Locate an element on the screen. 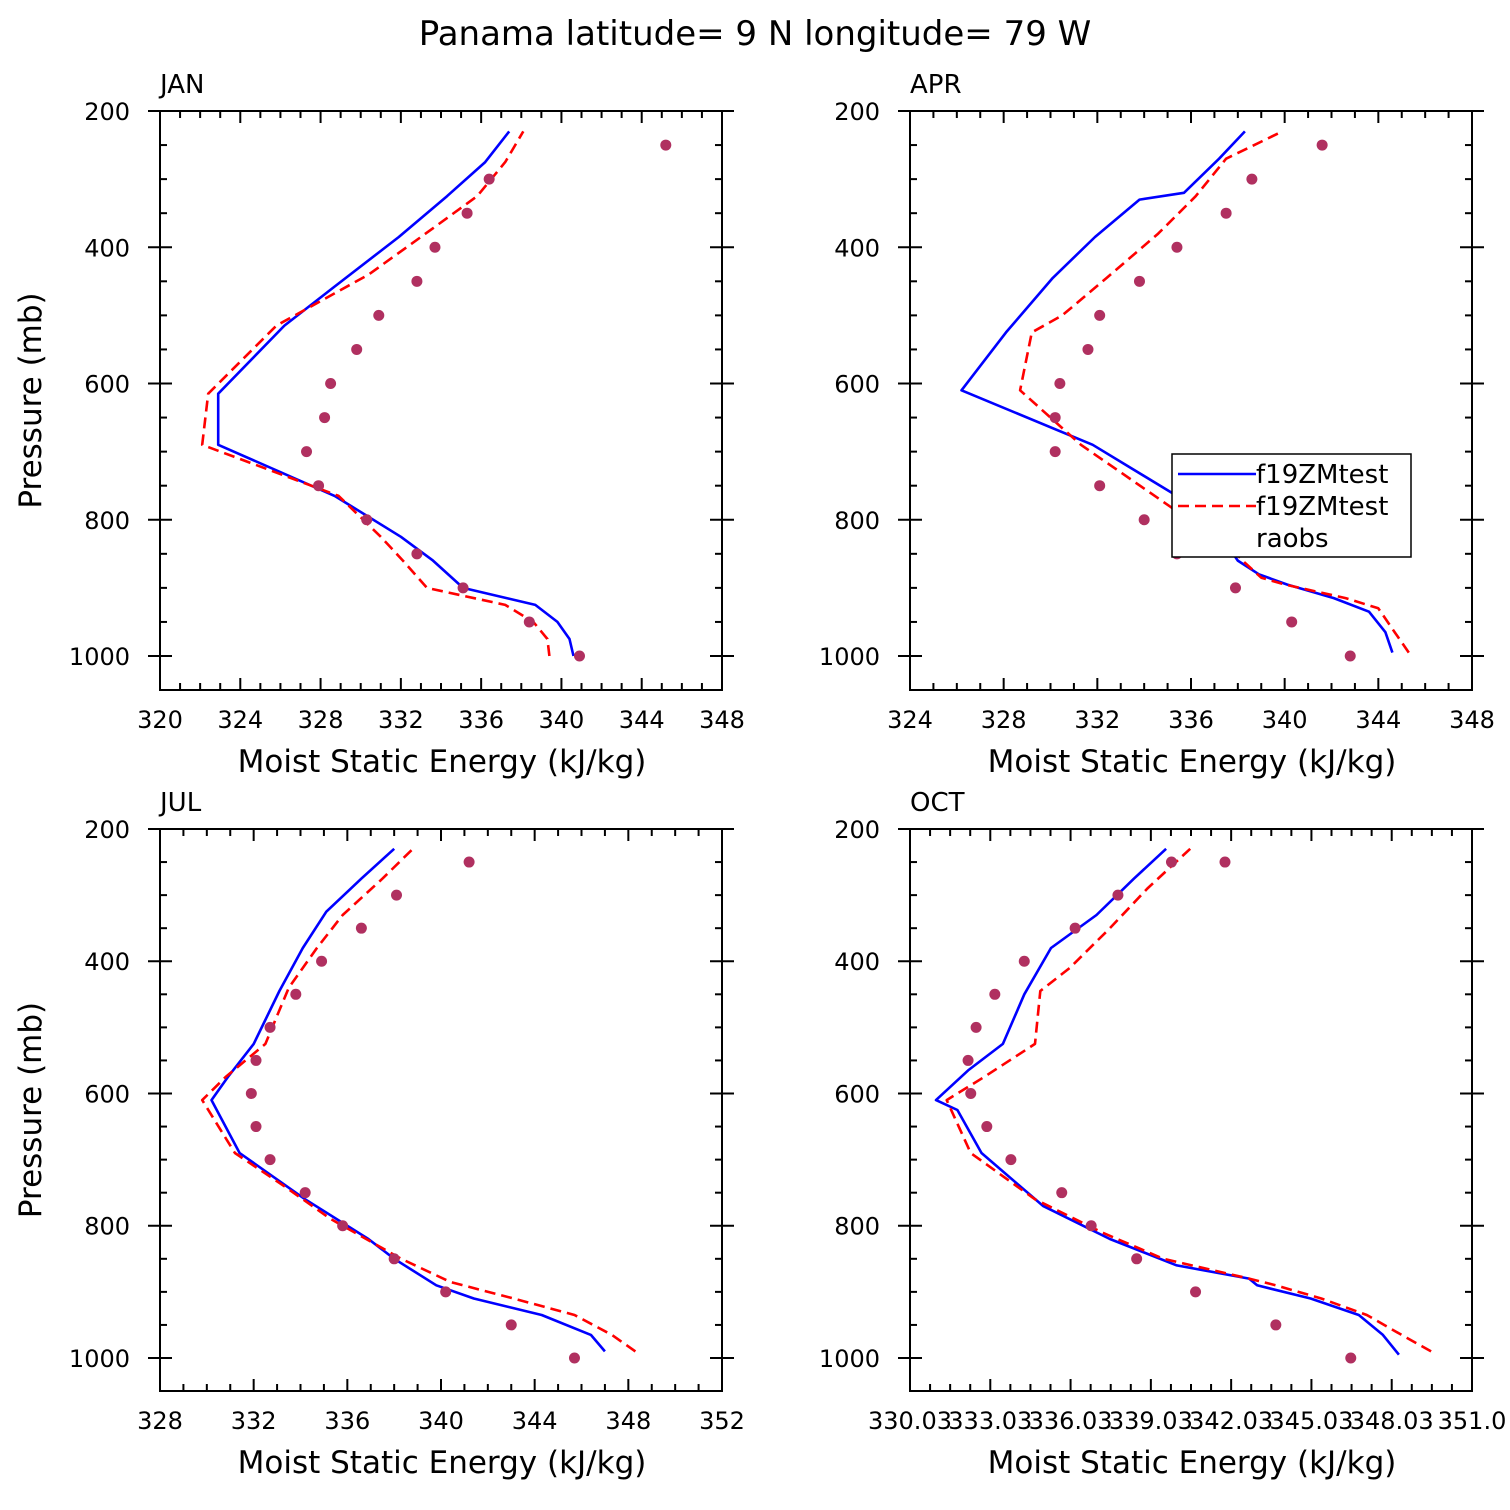  x-tick-label: 348.03 is located at coordinates (1392, 1421).